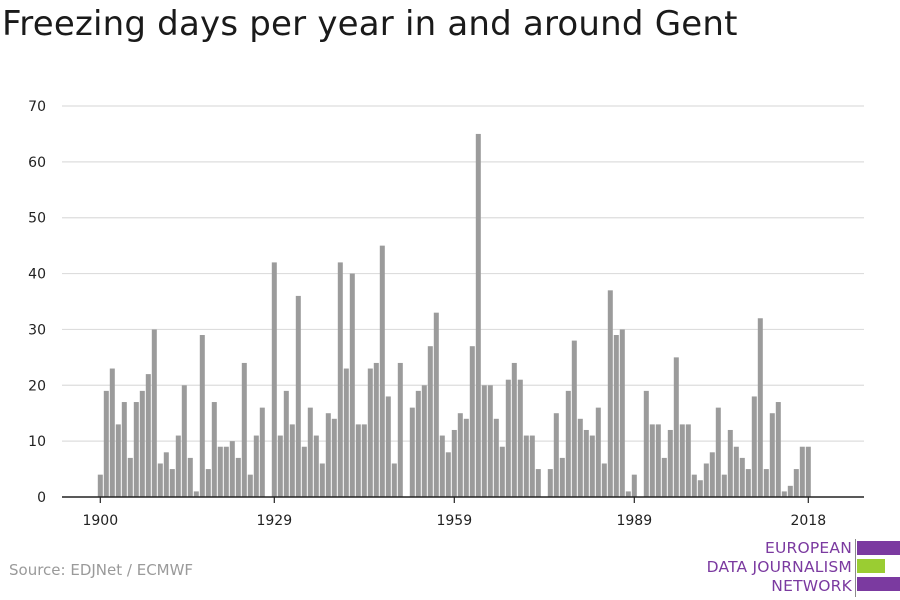 This screenshot has width=900, height=600. Describe the element at coordinates (800, 567) in the screenshot. I see `edjnet-logo: EUROPEAN DATA JOURNALISM NETWORK` at that location.